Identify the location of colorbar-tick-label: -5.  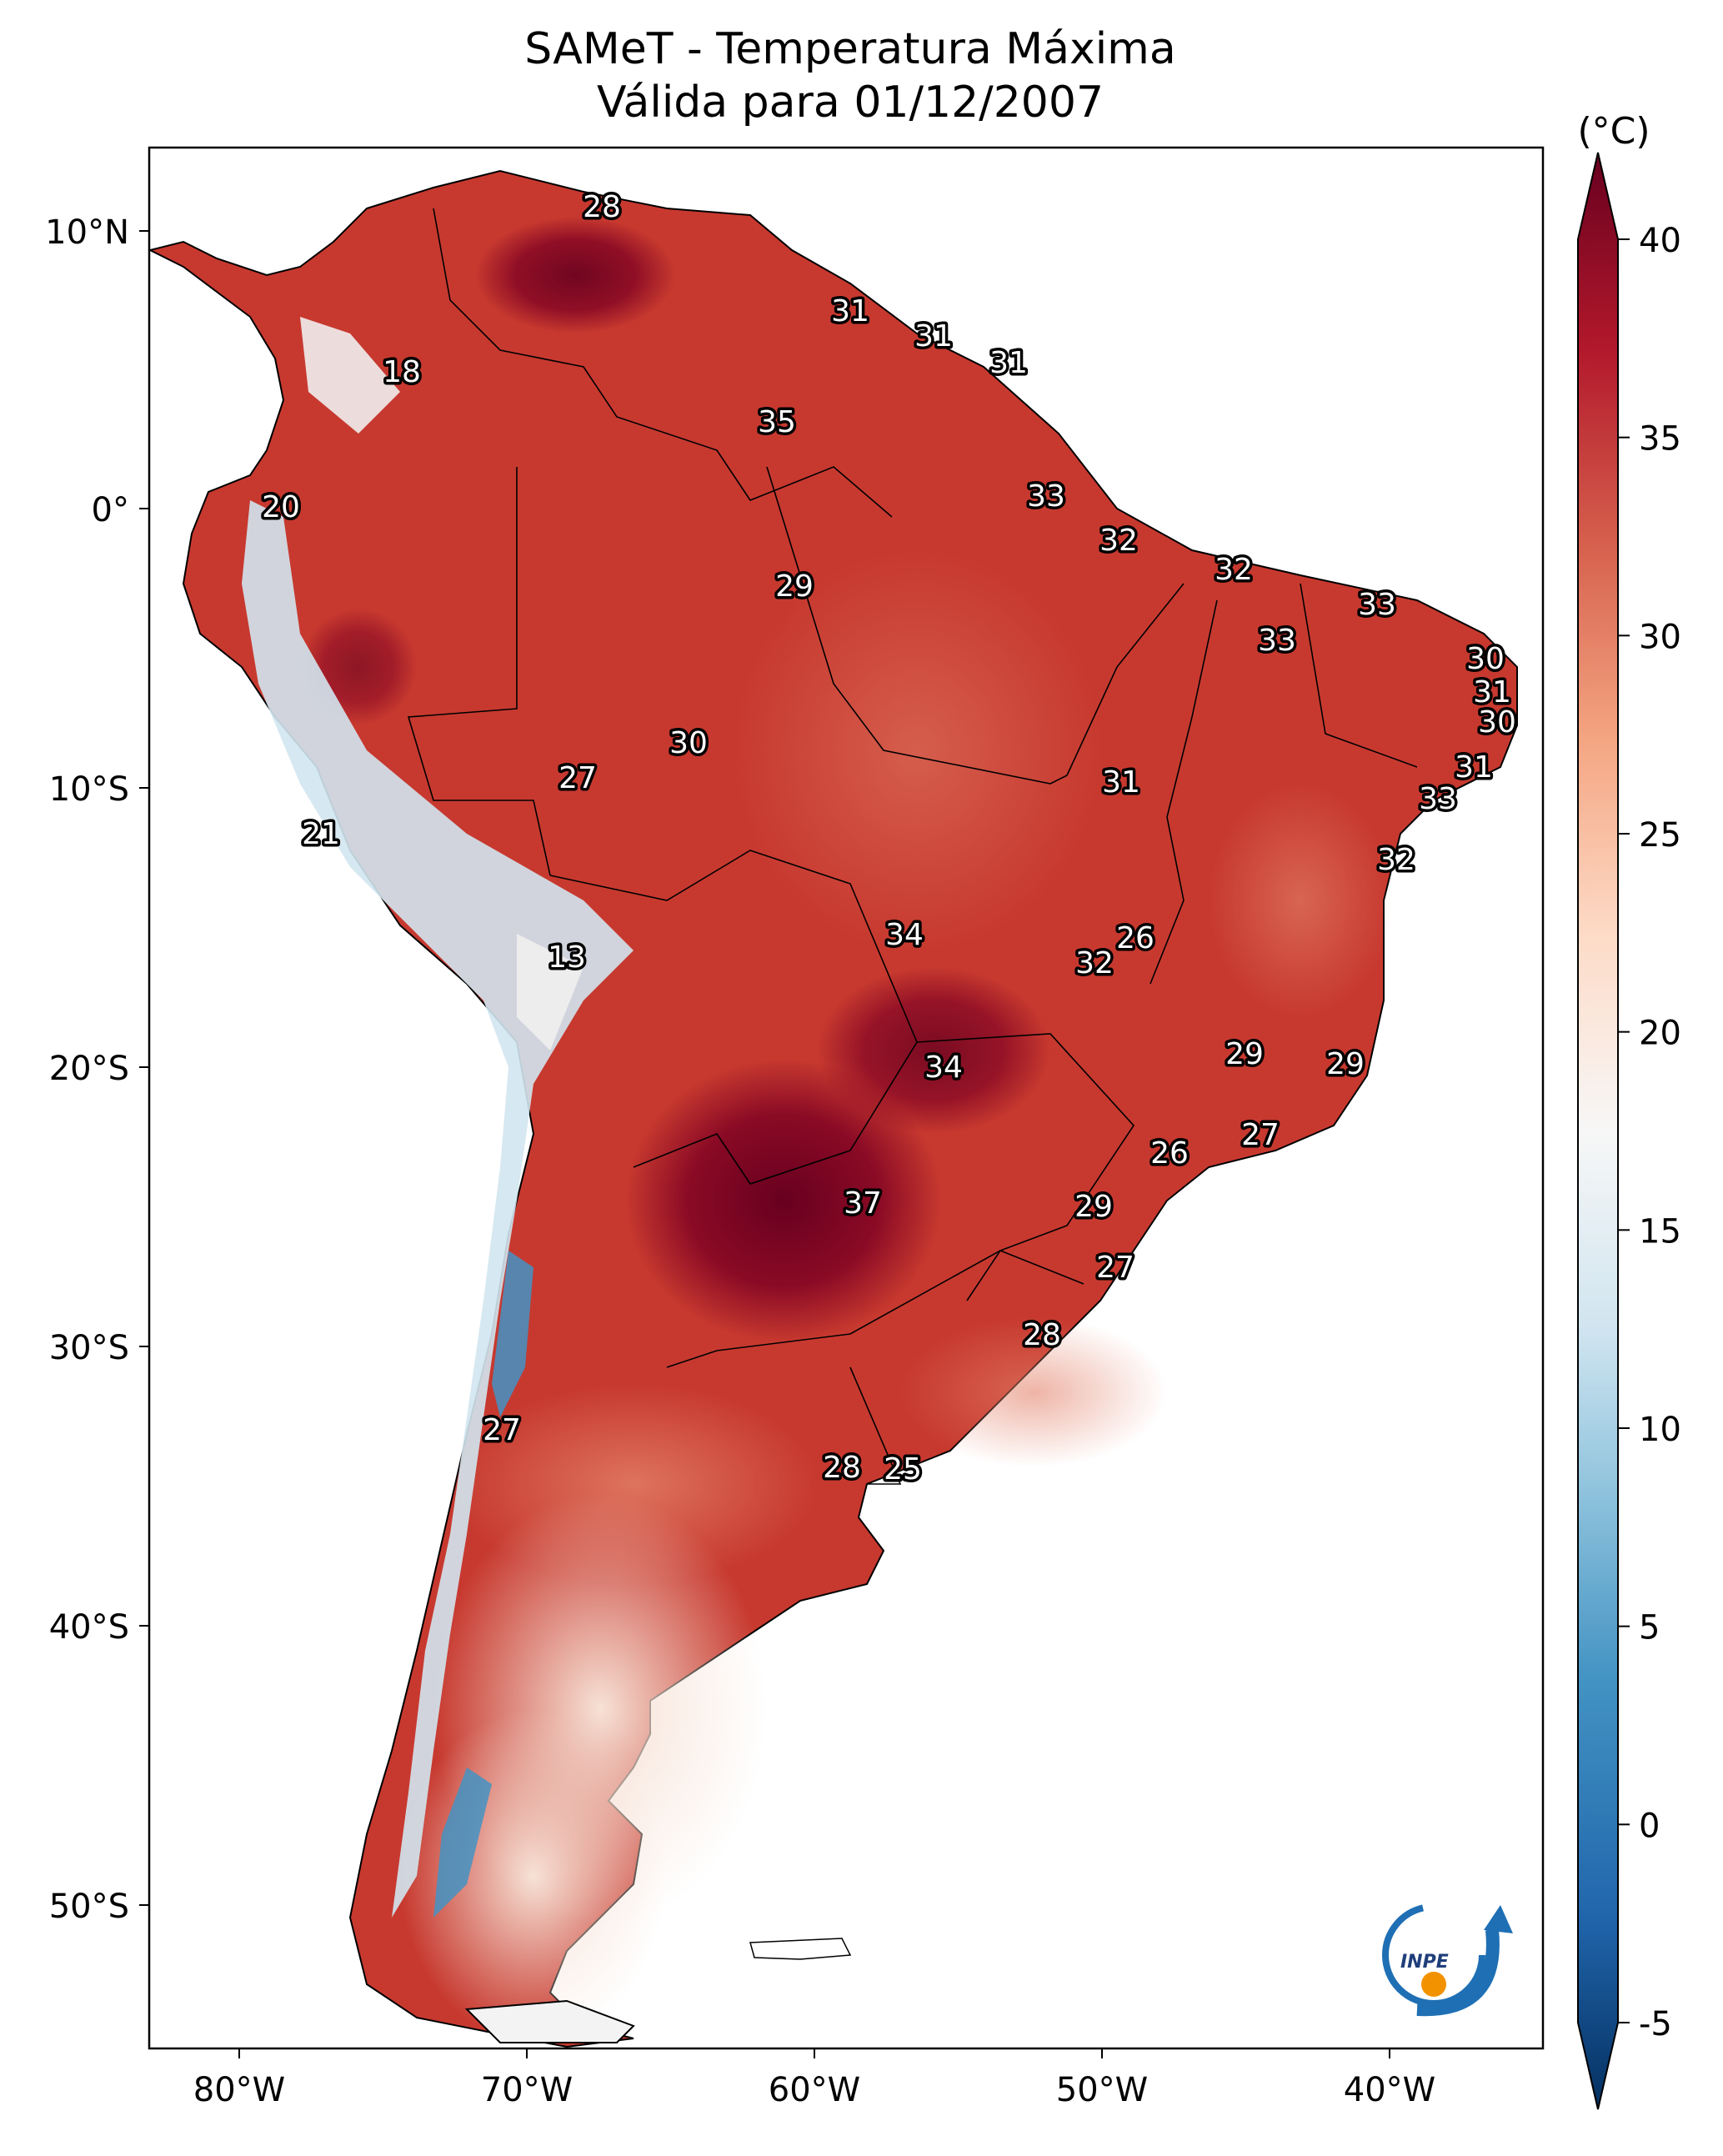
(1655, 2024).